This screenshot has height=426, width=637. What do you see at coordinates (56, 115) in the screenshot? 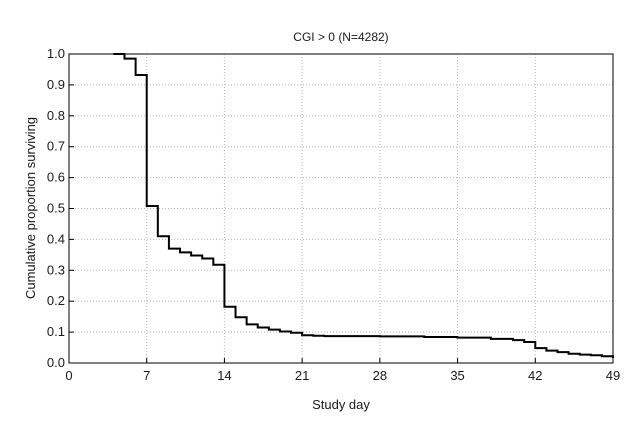
I see `y-tick-label: 0.8` at bounding box center [56, 115].